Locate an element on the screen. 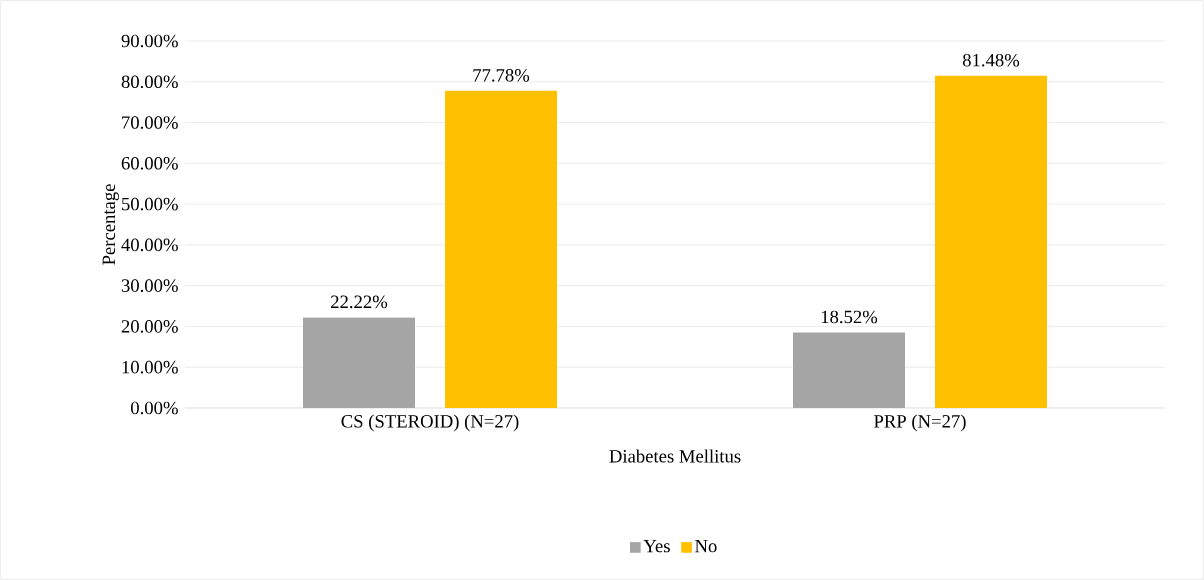 The width and height of the screenshot is (1204, 580). y-tick-label: 50.00% is located at coordinates (150, 204).